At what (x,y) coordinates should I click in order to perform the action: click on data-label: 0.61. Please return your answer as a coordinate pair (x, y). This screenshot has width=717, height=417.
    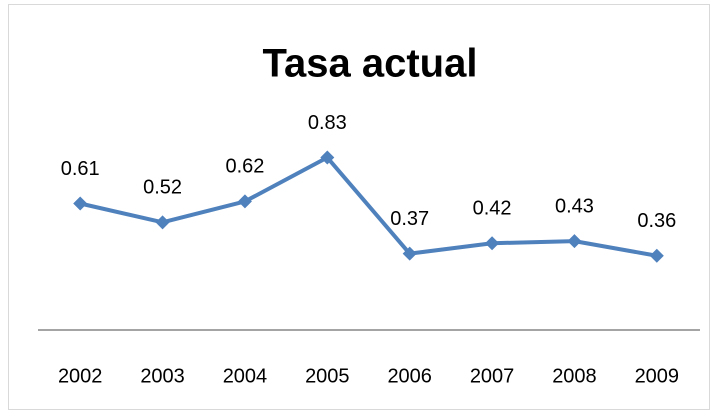
    Looking at the image, I should click on (80, 169).